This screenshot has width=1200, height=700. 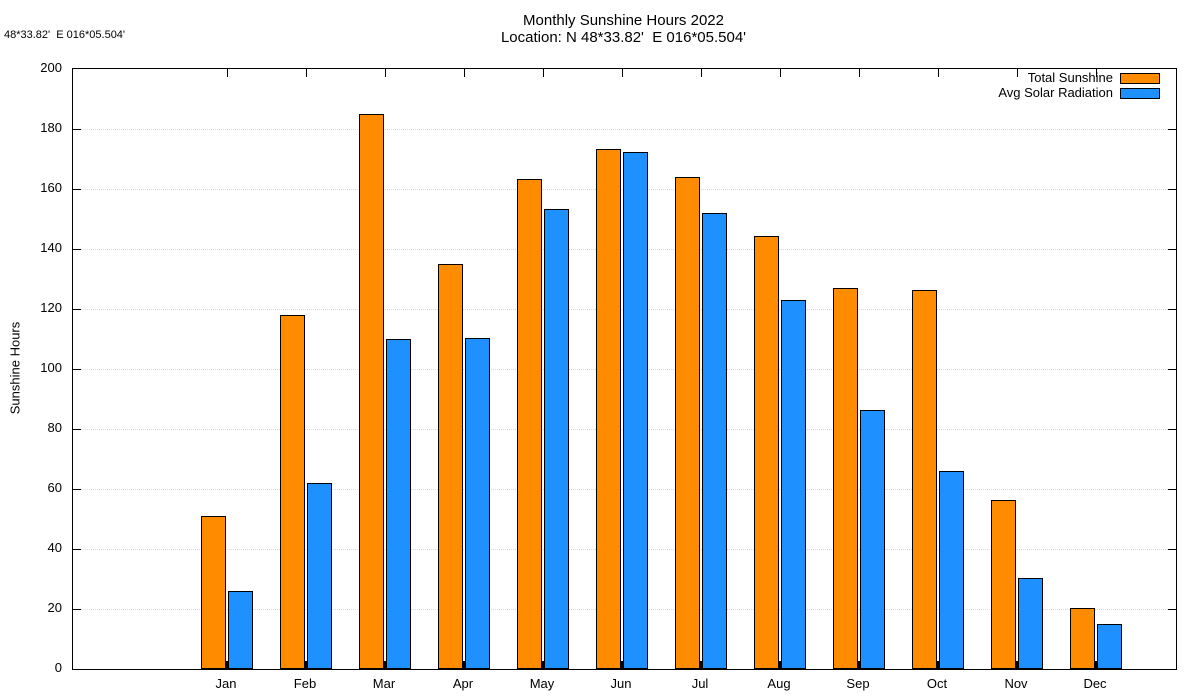 I want to click on location-annotation: 48*33.82' E 016*05.504', so click(x=65, y=35).